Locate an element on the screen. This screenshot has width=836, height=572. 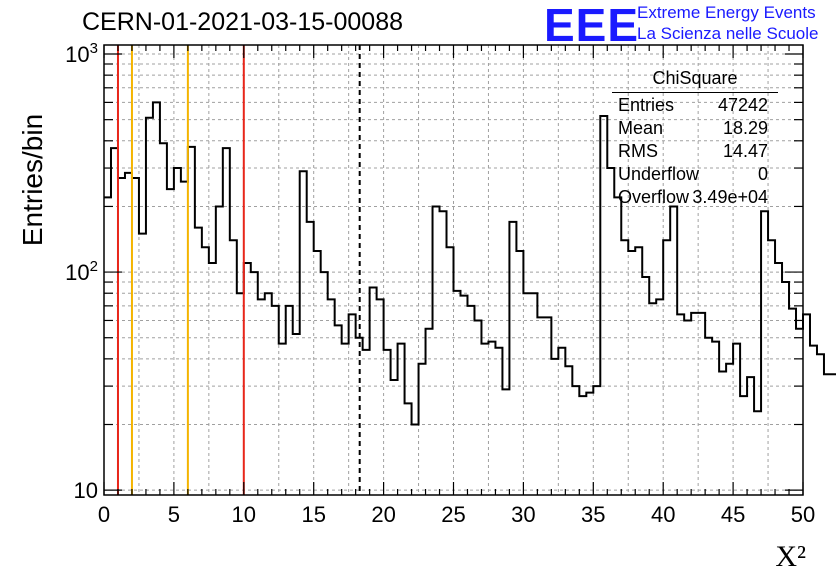
logo-subtitle-2: La Scienza nelle Scuole is located at coordinates (728, 33).